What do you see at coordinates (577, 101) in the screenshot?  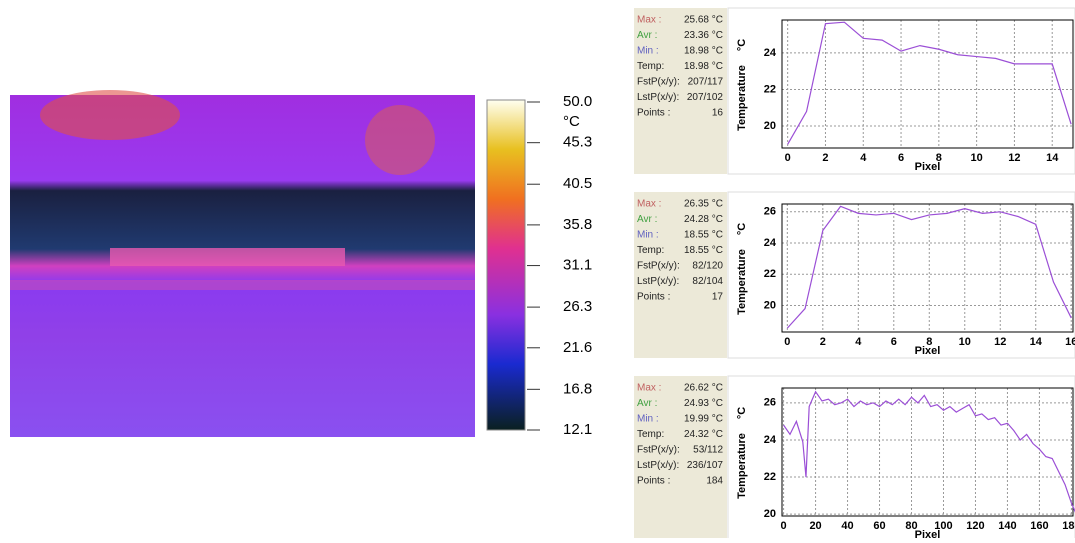 I see `colorbar-tick-label: 50.0` at bounding box center [577, 101].